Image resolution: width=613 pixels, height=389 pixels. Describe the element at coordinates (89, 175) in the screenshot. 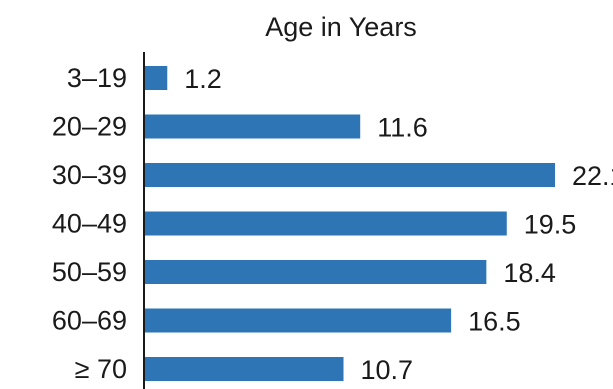

I see `category-label-2: 30–39` at that location.